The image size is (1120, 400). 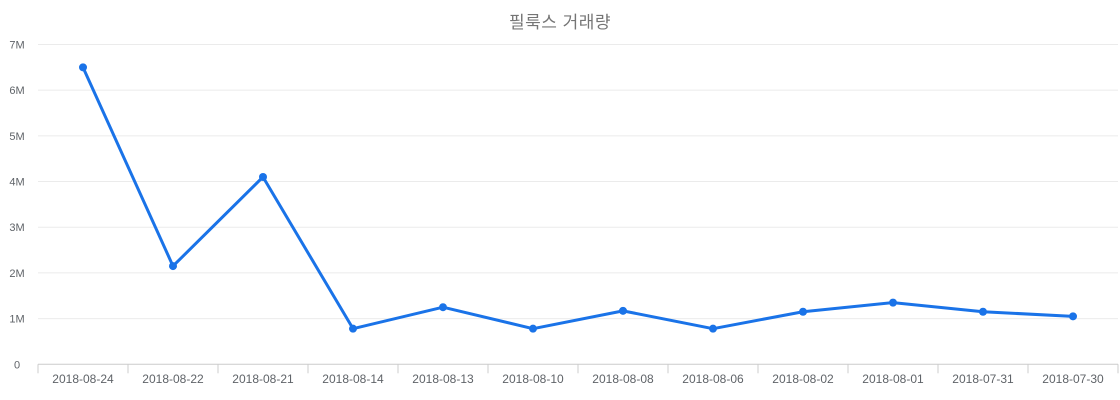 I want to click on y-axis-label: 5M, so click(x=16, y=137).